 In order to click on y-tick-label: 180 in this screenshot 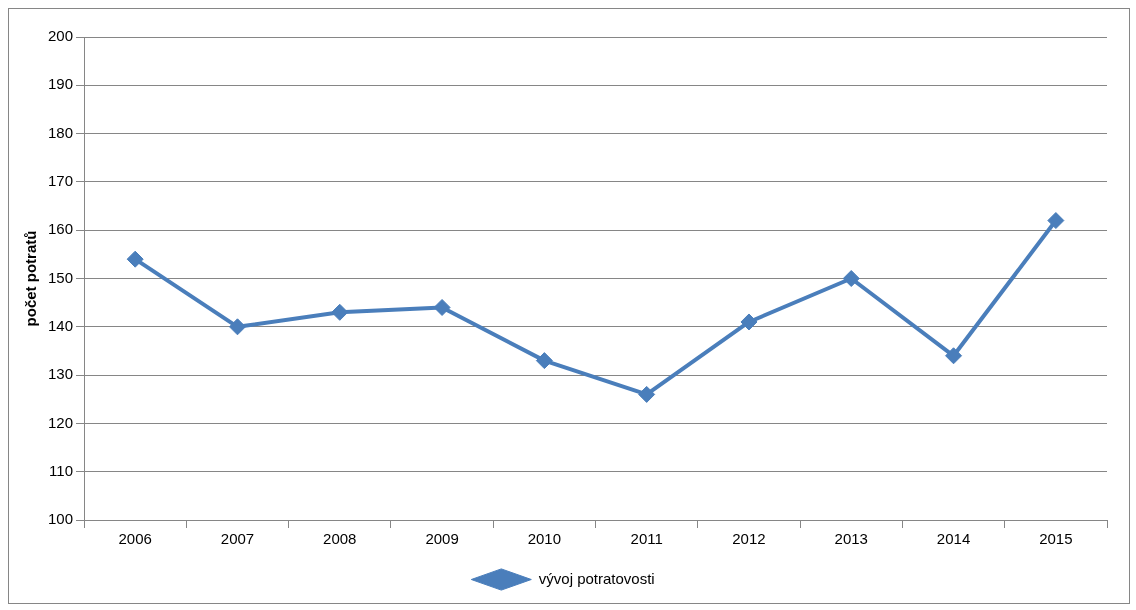, I will do `click(61, 132)`.